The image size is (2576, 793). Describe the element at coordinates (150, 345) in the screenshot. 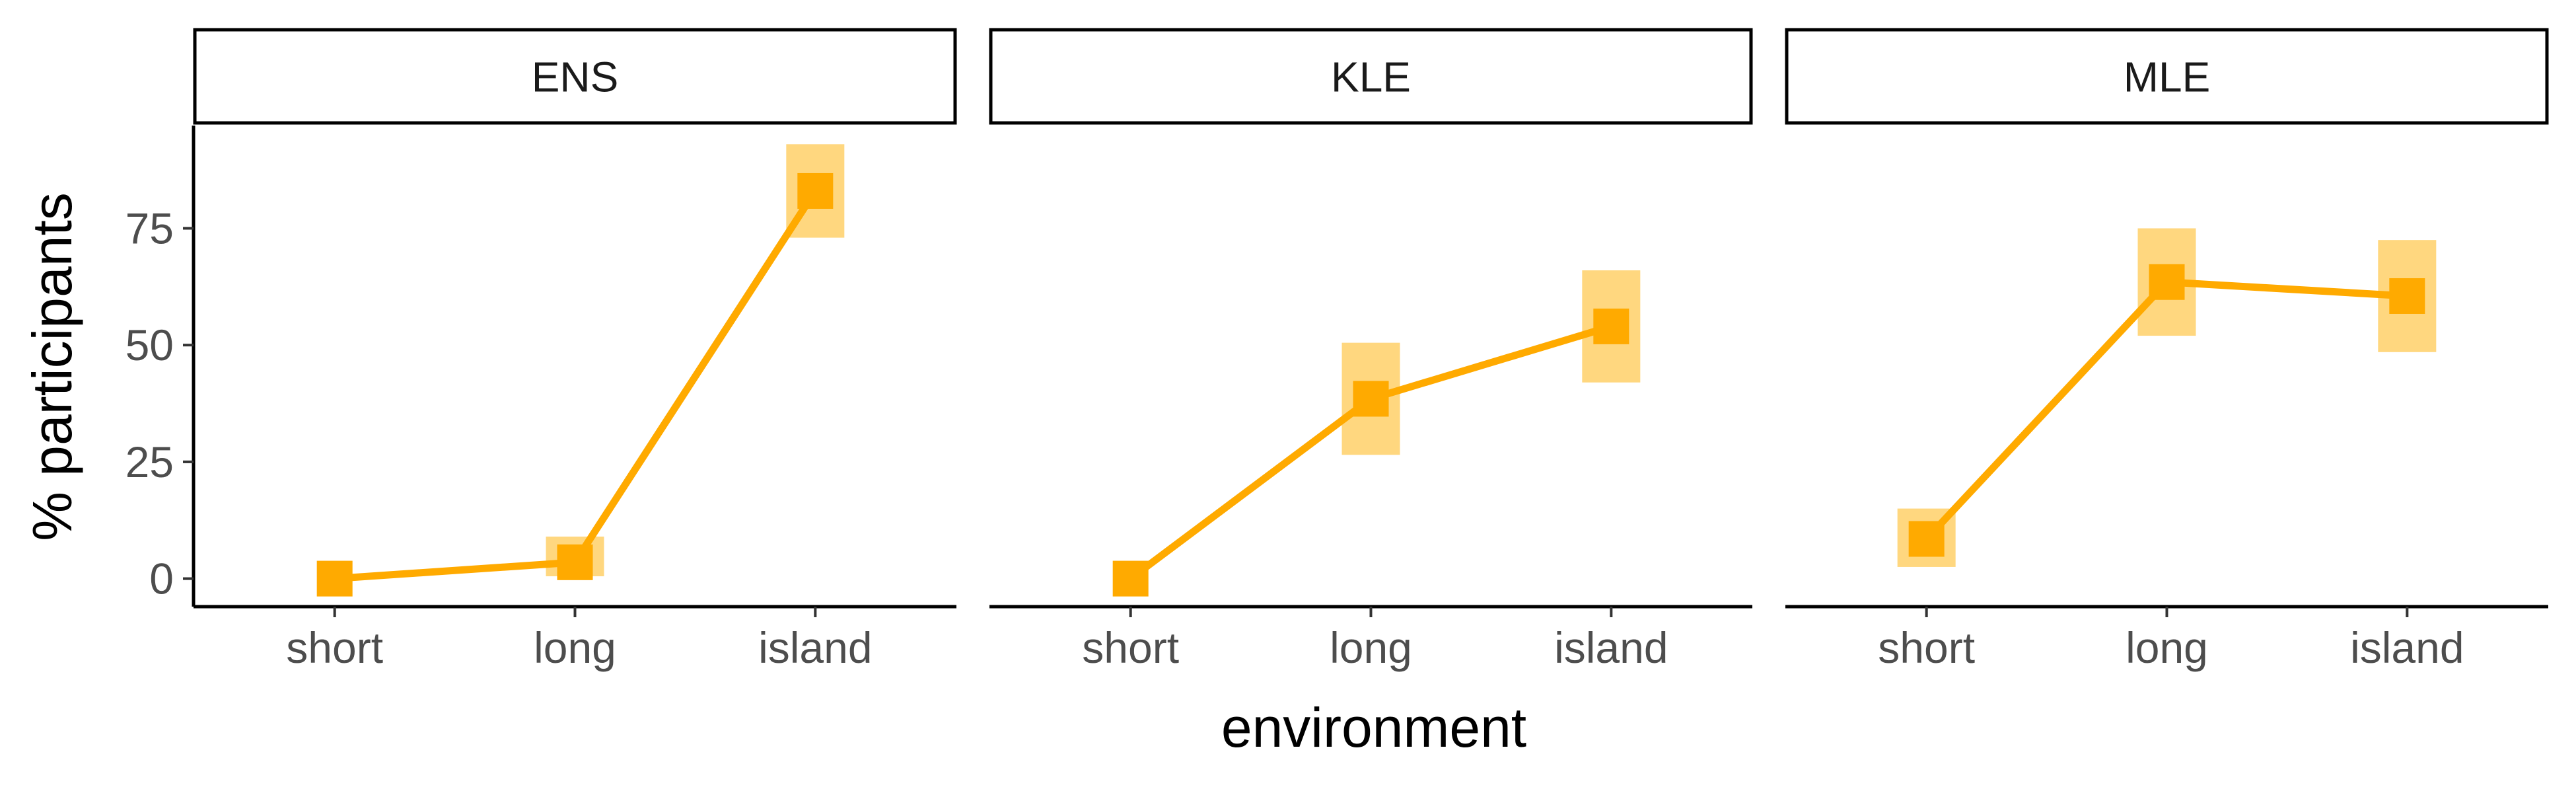

I see `y-tick-label: 50` at that location.